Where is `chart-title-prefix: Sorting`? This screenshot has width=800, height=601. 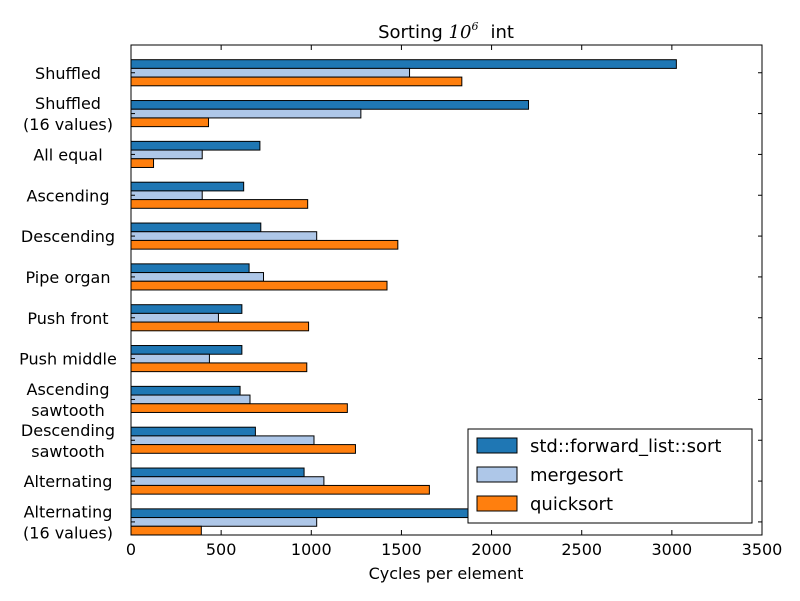
chart-title-prefix: Sorting is located at coordinates (413, 32).